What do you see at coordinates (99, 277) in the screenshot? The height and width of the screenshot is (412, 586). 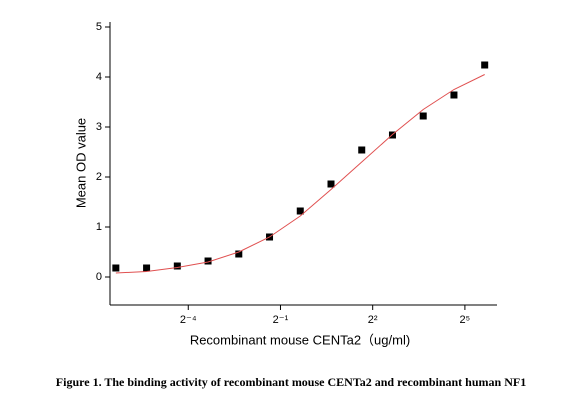 I see `y-tick-label: 0` at bounding box center [99, 277].